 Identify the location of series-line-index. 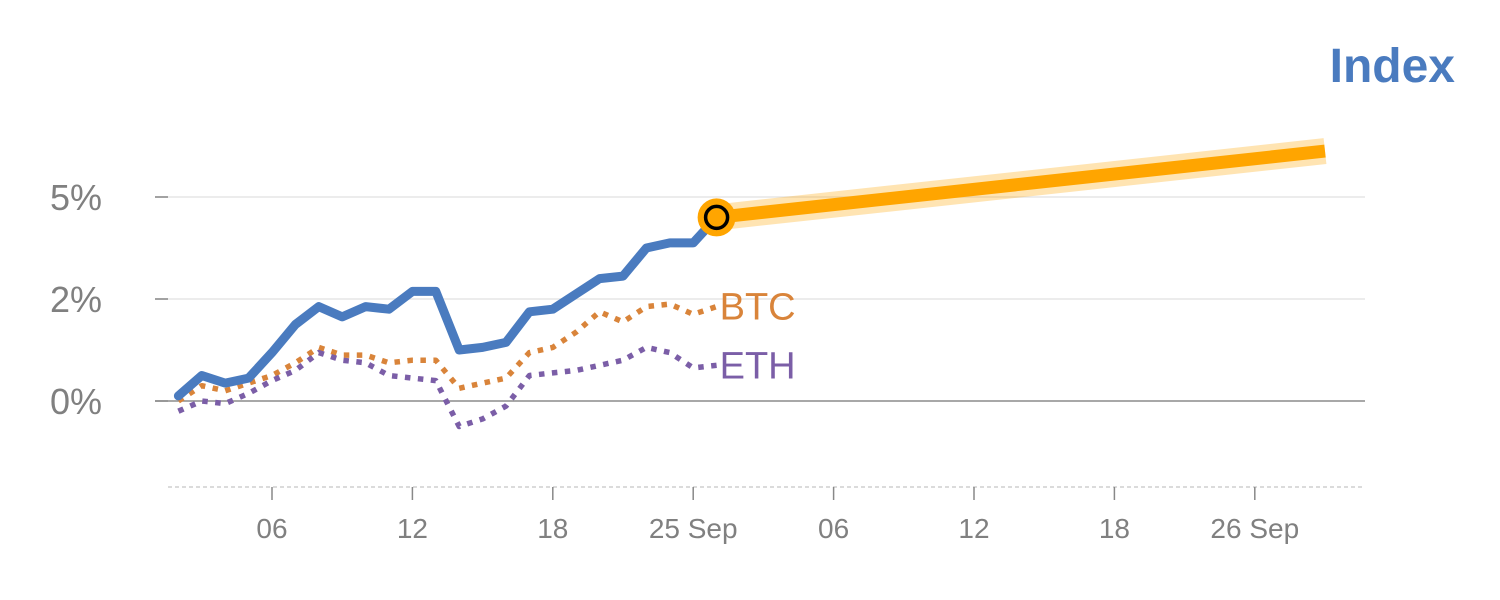
(447, 306).